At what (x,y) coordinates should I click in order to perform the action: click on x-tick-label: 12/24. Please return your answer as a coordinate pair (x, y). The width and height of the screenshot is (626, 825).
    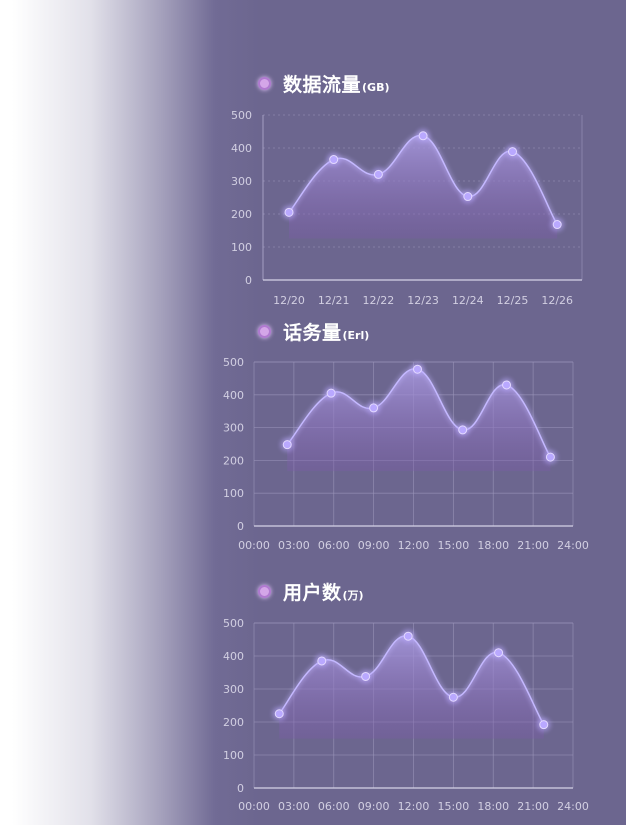
    Looking at the image, I should click on (468, 300).